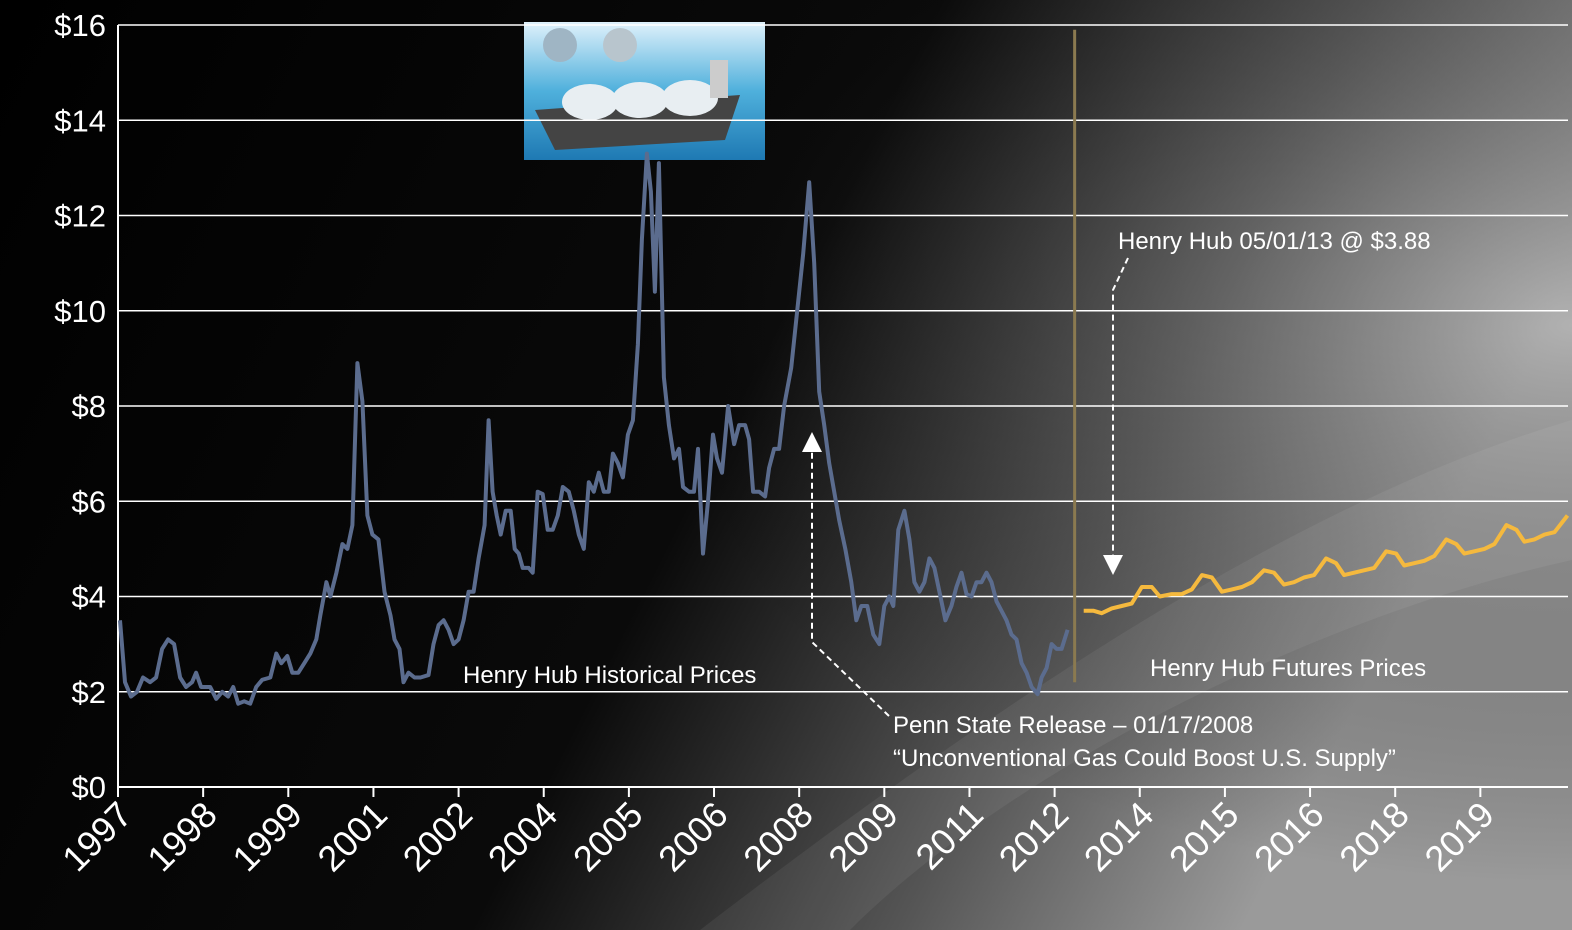 Image resolution: width=1572 pixels, height=930 pixels. Describe the element at coordinates (89, 406) in the screenshot. I see `y-tick-label: $8` at that location.